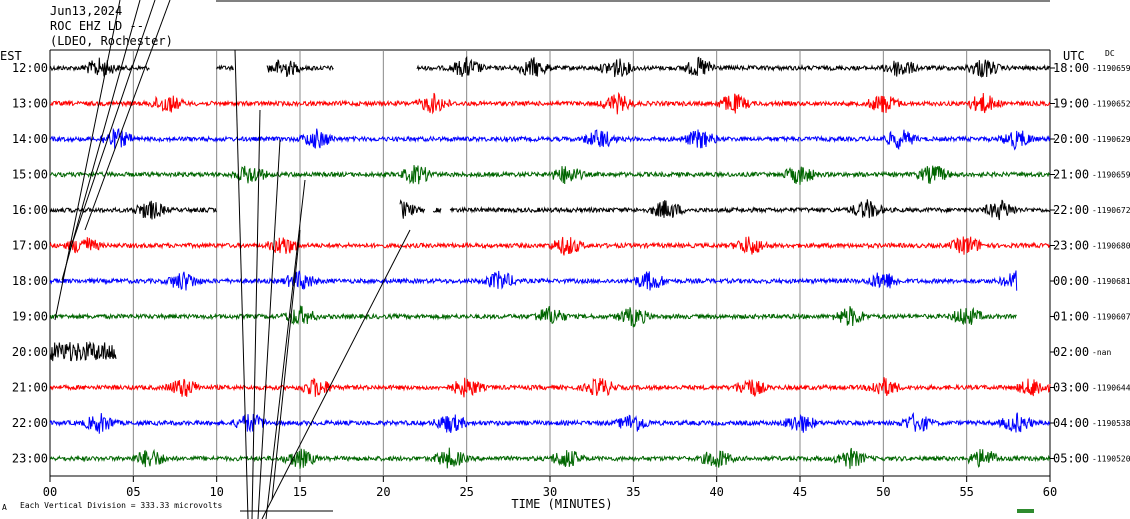  What do you see at coordinates (30, 459) in the screenshot?
I see `row-est-label: 23:00` at bounding box center [30, 459].